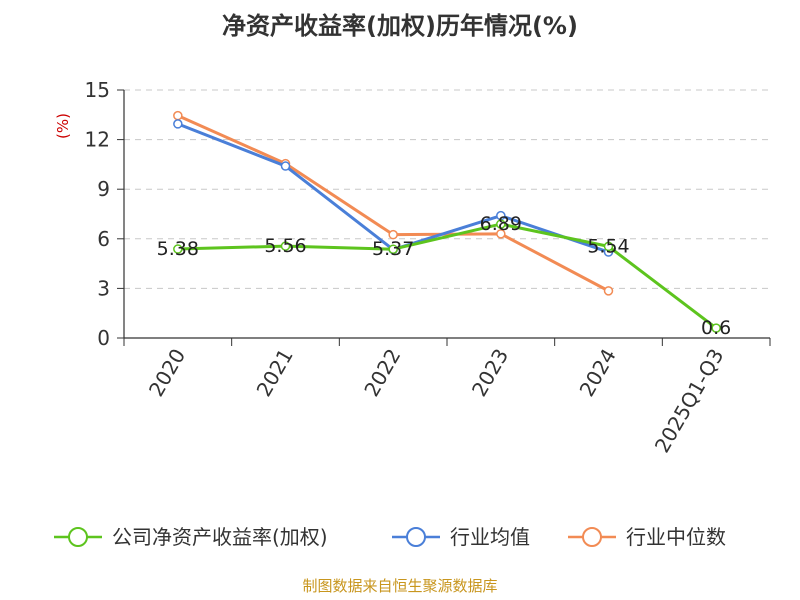  I want to click on data-label: 5.37, so click(393, 249).